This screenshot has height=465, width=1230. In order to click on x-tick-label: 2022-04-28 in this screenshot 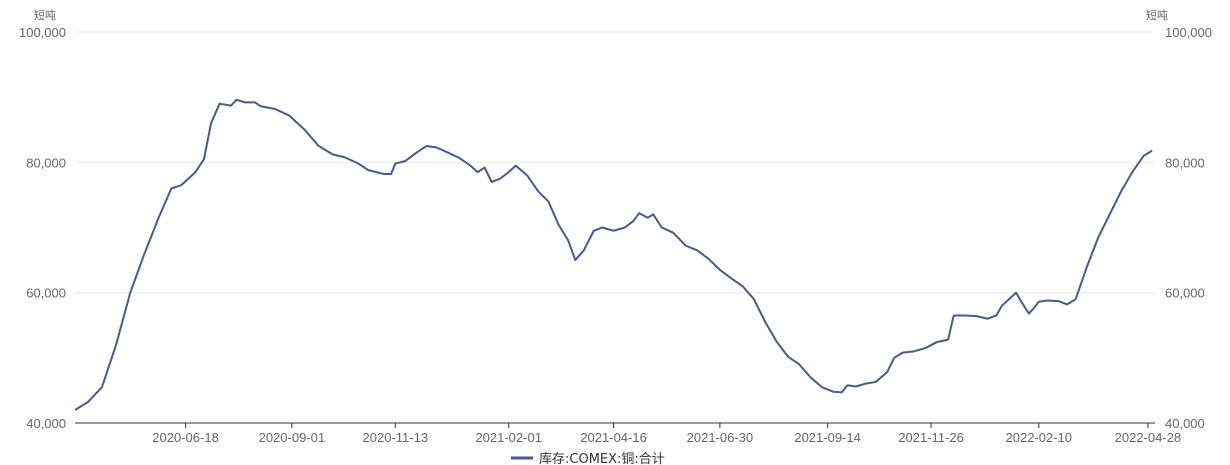, I will do `click(1148, 437)`.